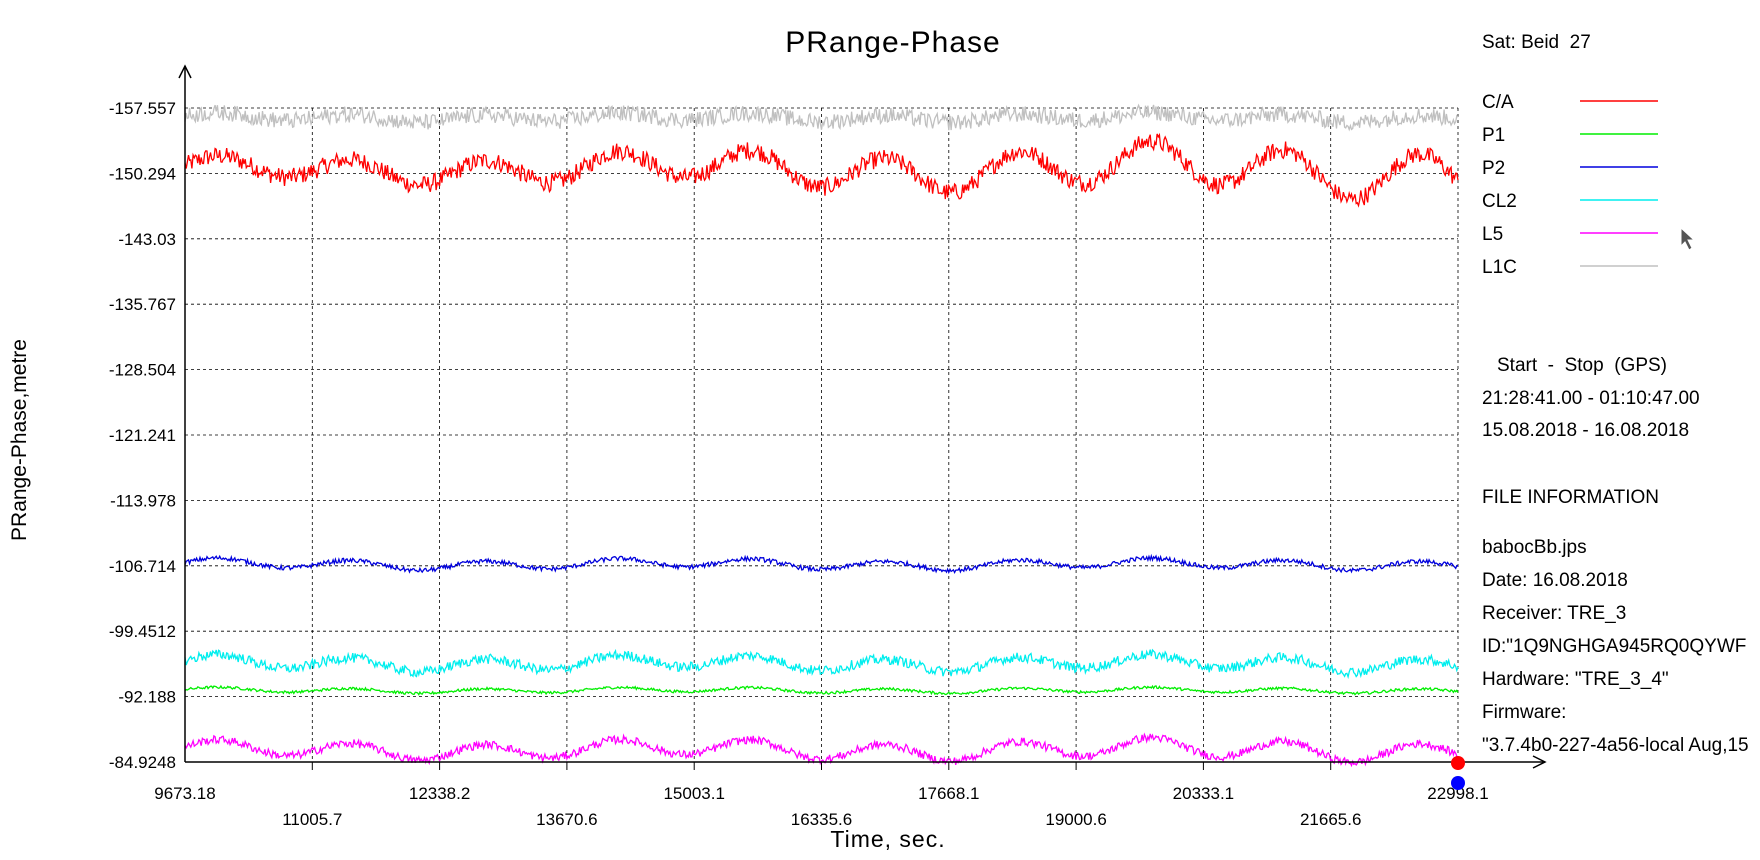 The image size is (1760, 860). Describe the element at coordinates (1555, 580) in the screenshot. I see `file-date: Date: 16.08.2018` at that location.